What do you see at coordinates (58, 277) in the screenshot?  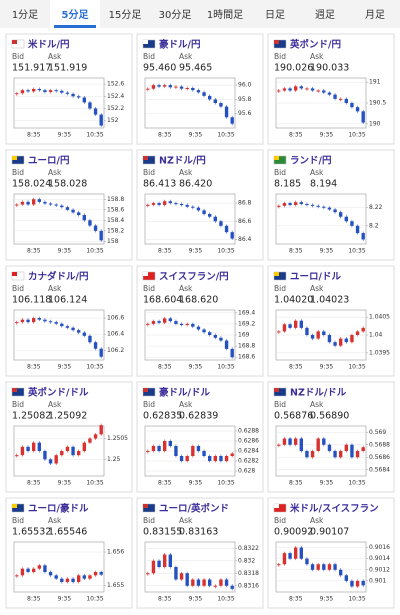 I see `pair-title: カナダドル/円` at bounding box center [58, 277].